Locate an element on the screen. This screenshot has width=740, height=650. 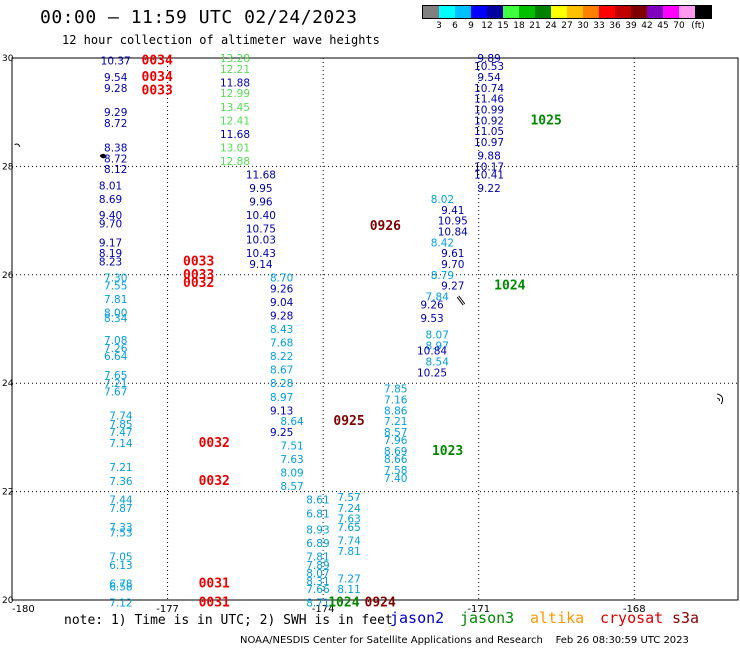
wave-height-label: 8.72 is located at coordinates (115, 159).